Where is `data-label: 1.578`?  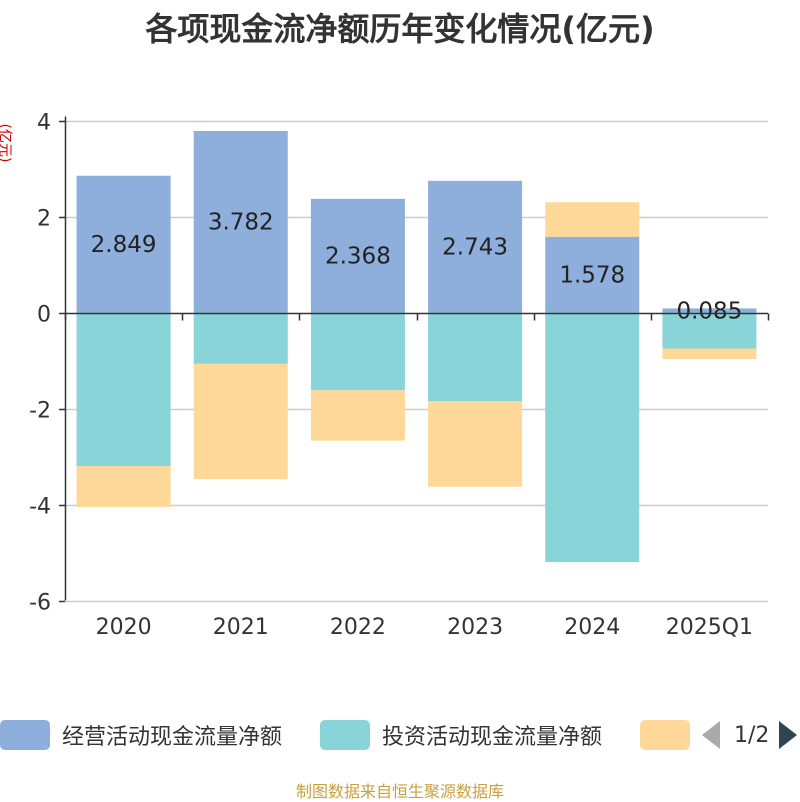
data-label: 1.578 is located at coordinates (592, 276).